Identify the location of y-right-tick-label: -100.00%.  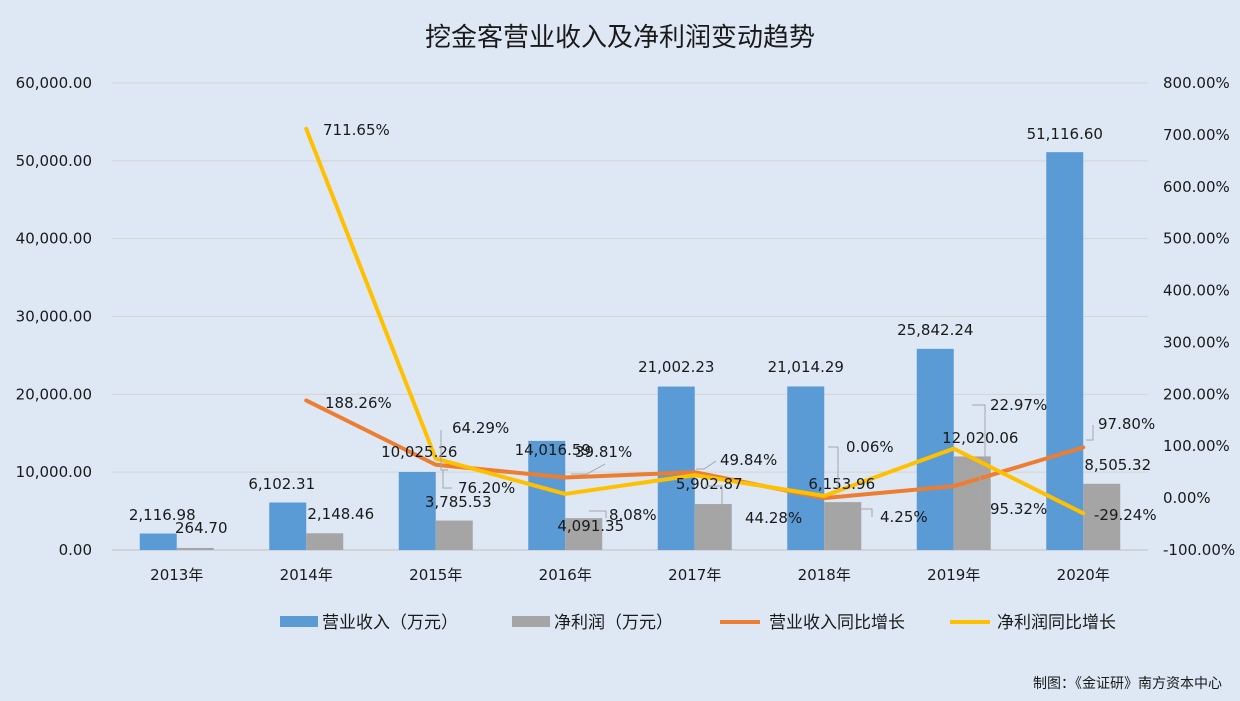
(1199, 550).